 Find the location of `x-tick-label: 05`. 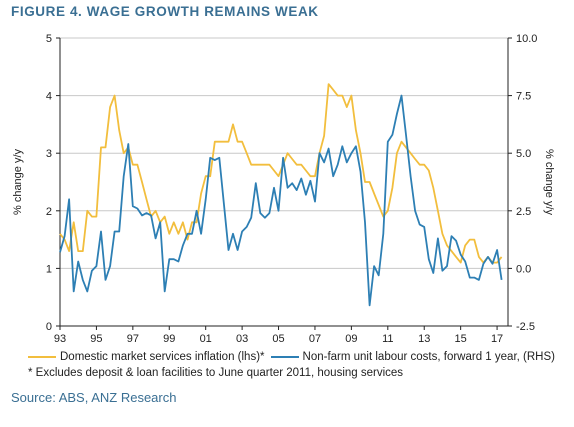

x-tick-label: 05 is located at coordinates (278, 339).